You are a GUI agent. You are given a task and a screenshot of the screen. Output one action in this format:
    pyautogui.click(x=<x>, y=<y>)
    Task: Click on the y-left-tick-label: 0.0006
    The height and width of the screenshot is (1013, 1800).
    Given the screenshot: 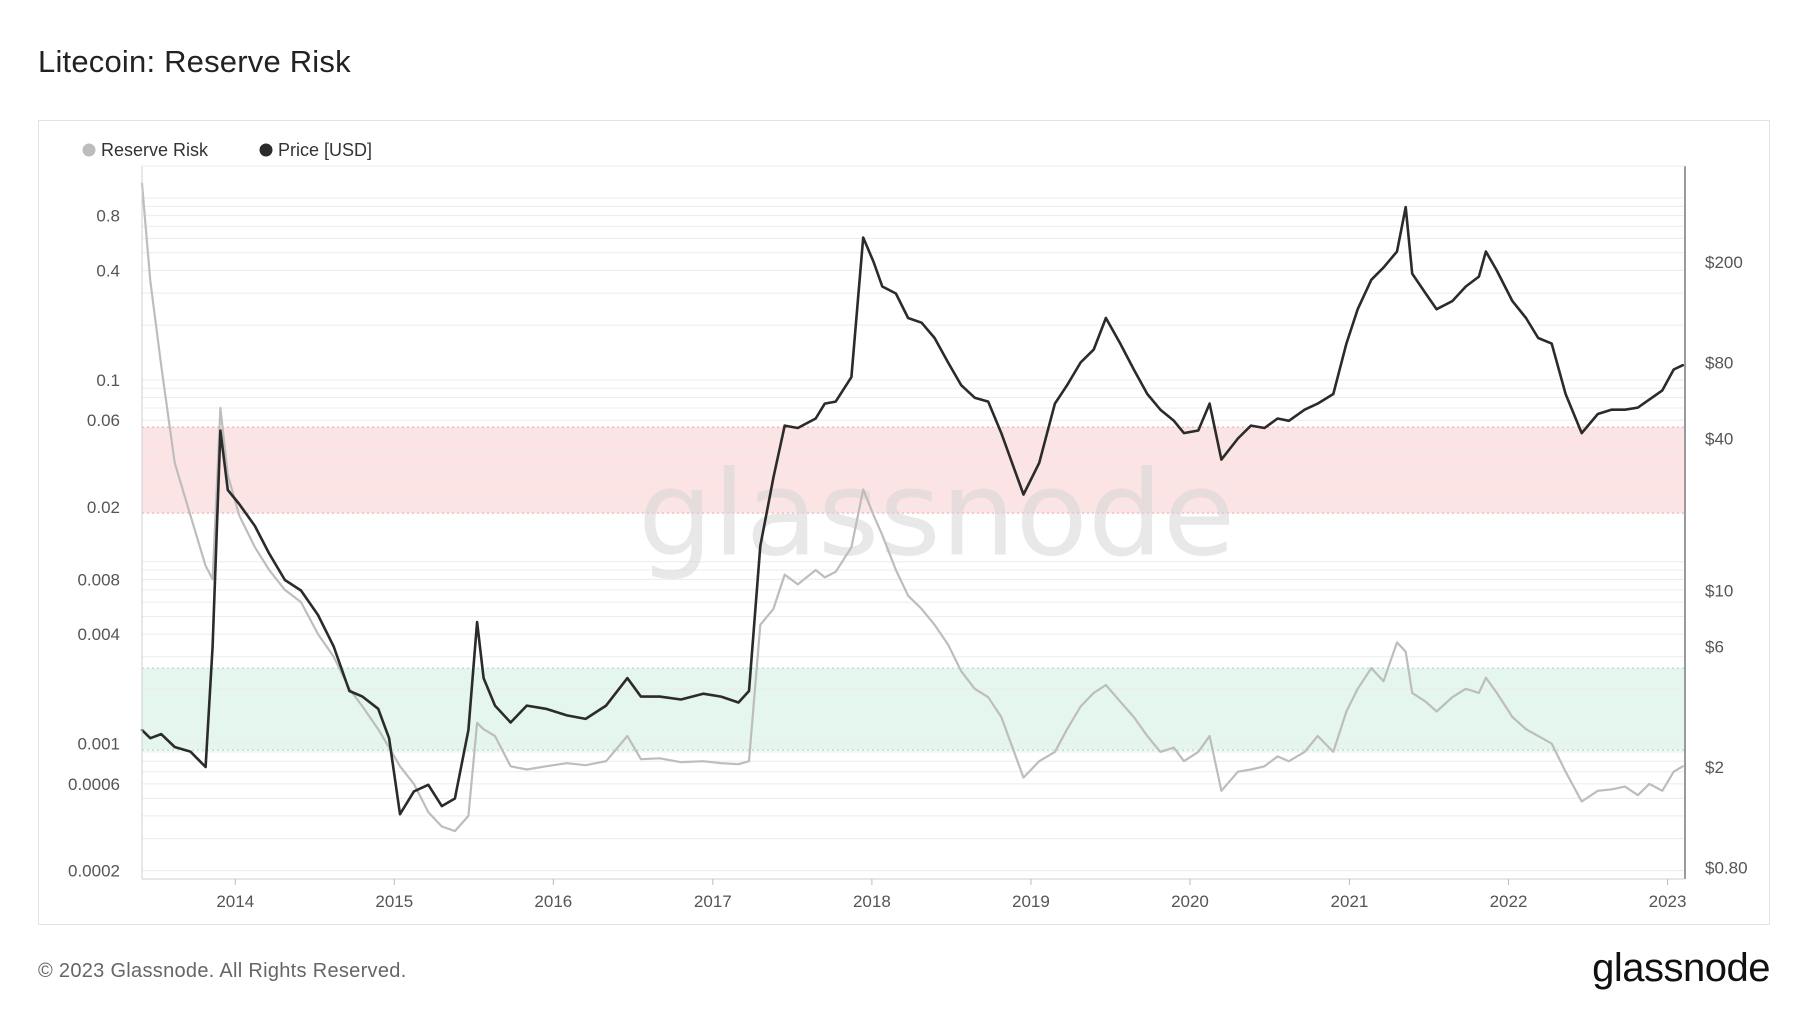 What is the action you would take?
    pyautogui.click(x=94, y=784)
    